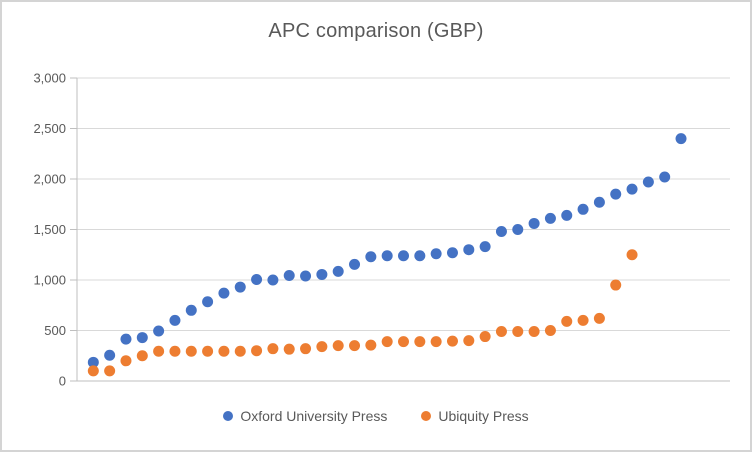 This screenshot has height=452, width=752. I want to click on legend: Oxford University Press Ubiquity Press, so click(376, 416).